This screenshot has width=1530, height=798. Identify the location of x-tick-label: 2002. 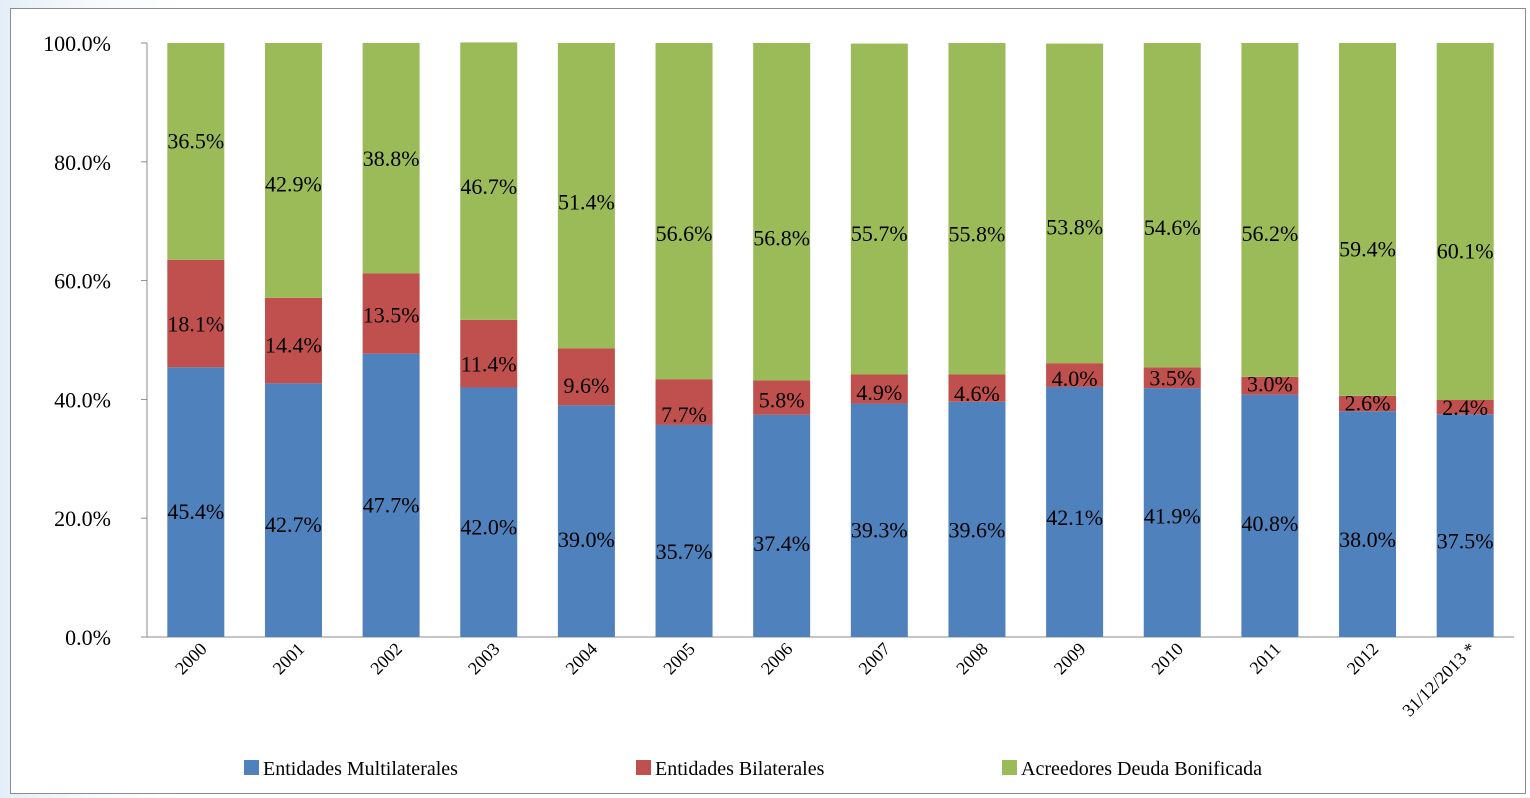
(386, 659).